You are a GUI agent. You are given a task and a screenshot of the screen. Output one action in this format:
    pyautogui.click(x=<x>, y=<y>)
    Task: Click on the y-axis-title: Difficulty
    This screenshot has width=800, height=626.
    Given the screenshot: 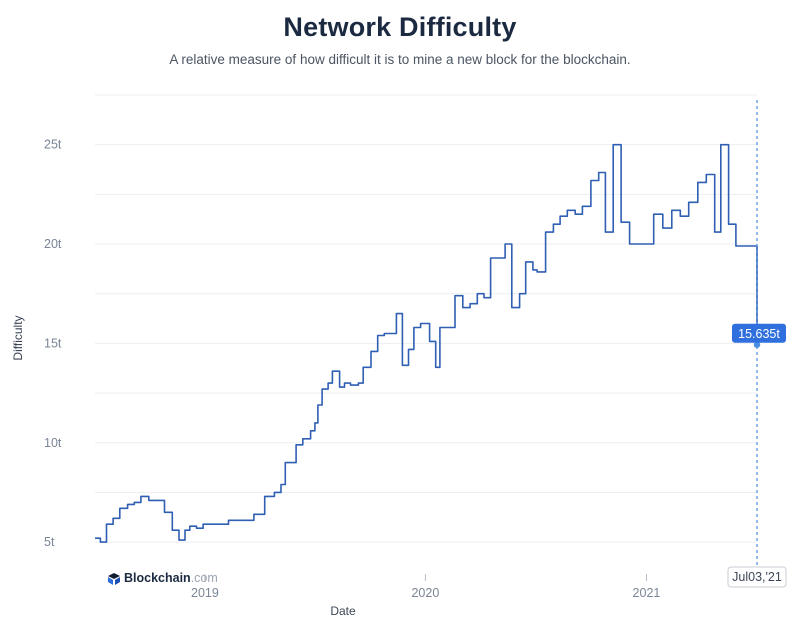 What is the action you would take?
    pyautogui.click(x=18, y=337)
    